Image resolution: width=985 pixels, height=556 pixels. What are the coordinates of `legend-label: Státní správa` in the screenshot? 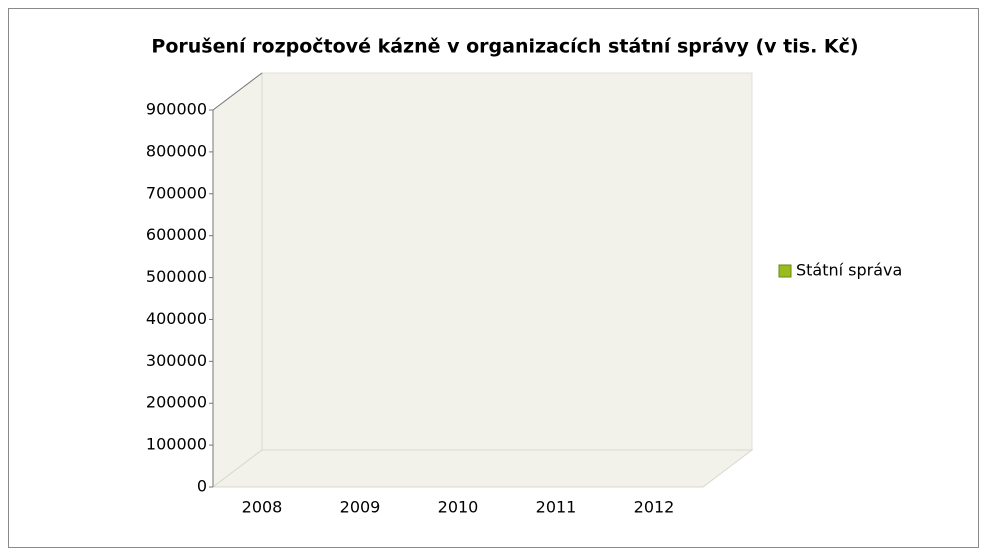 It's located at (849, 270).